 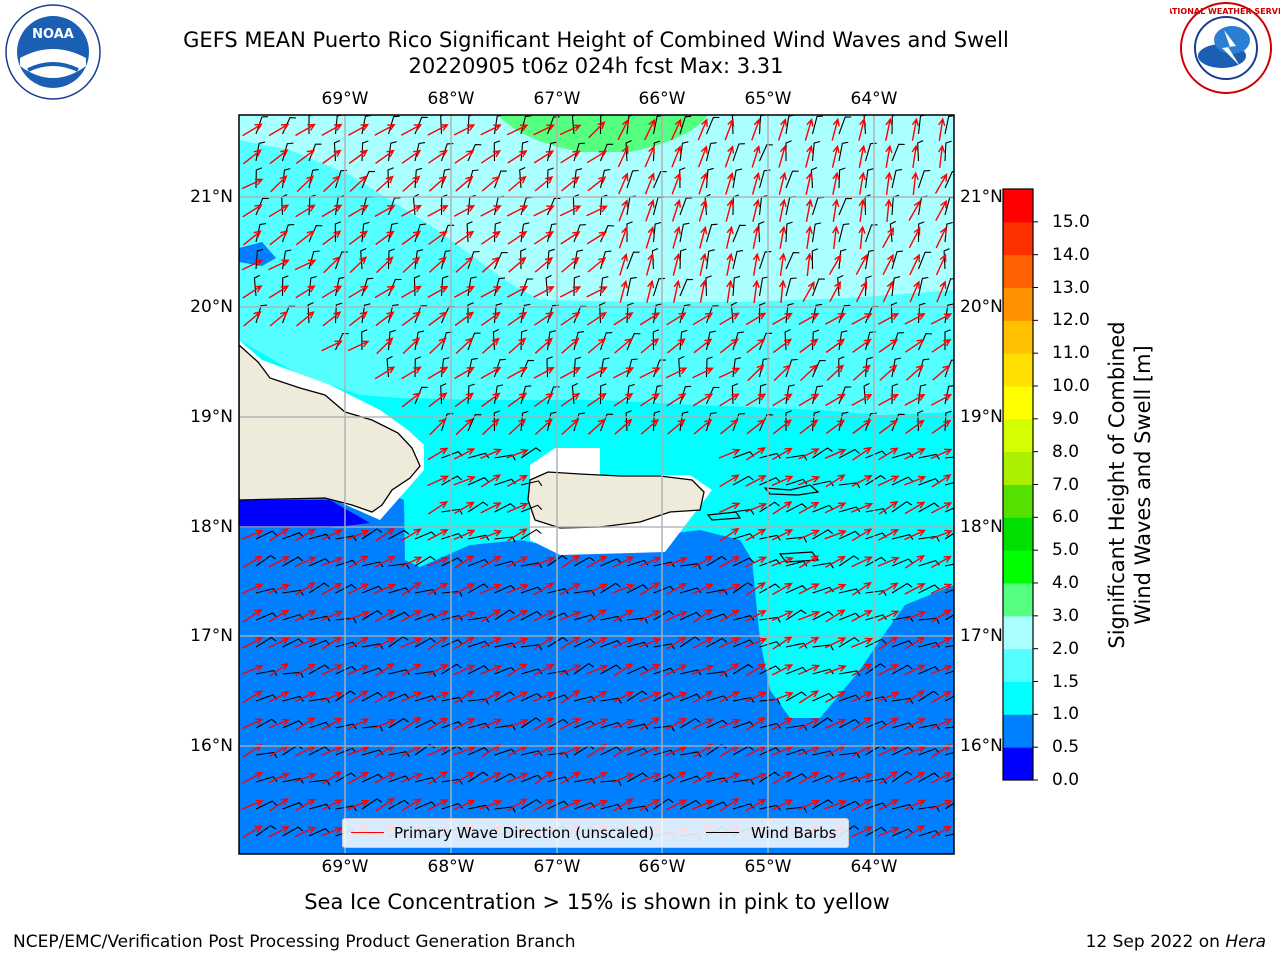 I want to click on lon-tick-bottom: 69°W, so click(x=345, y=867).